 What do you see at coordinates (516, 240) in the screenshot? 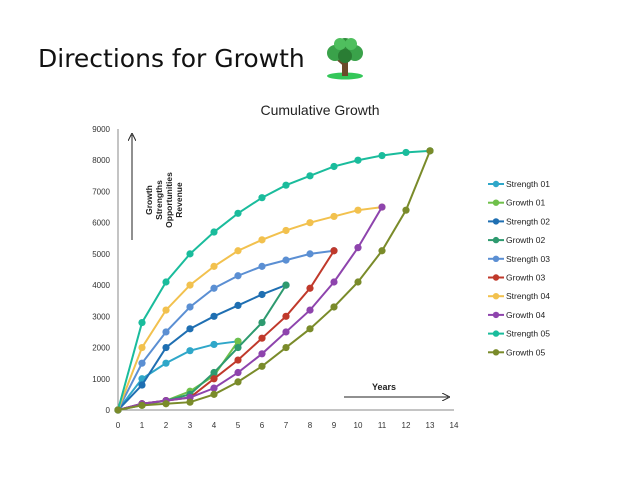
I see `legend-item: Growth 02` at bounding box center [516, 240].